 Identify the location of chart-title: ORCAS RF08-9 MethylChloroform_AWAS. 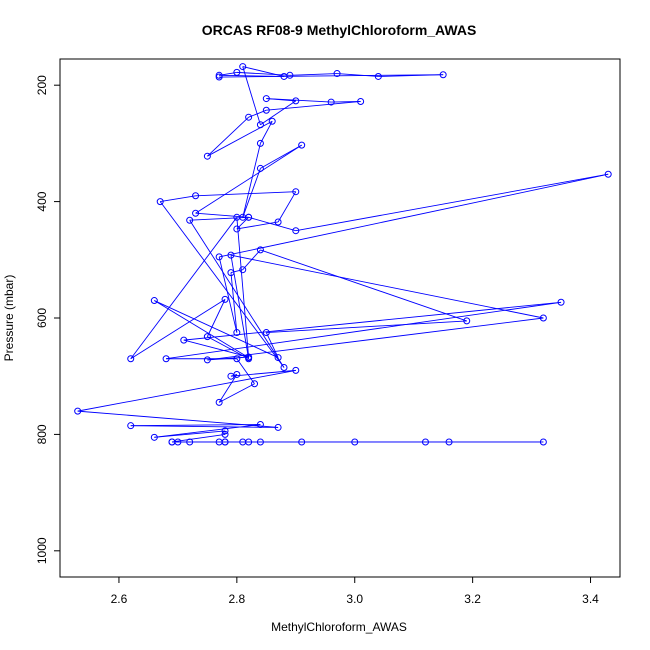
(339, 30).